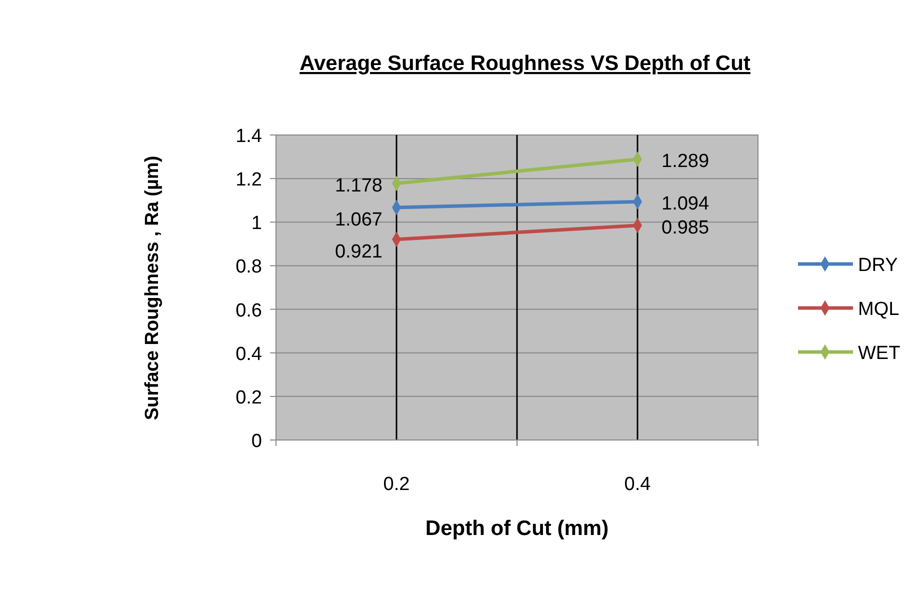 The width and height of the screenshot is (919, 593). Describe the element at coordinates (686, 204) in the screenshot. I see `data-label: 1.094` at that location.